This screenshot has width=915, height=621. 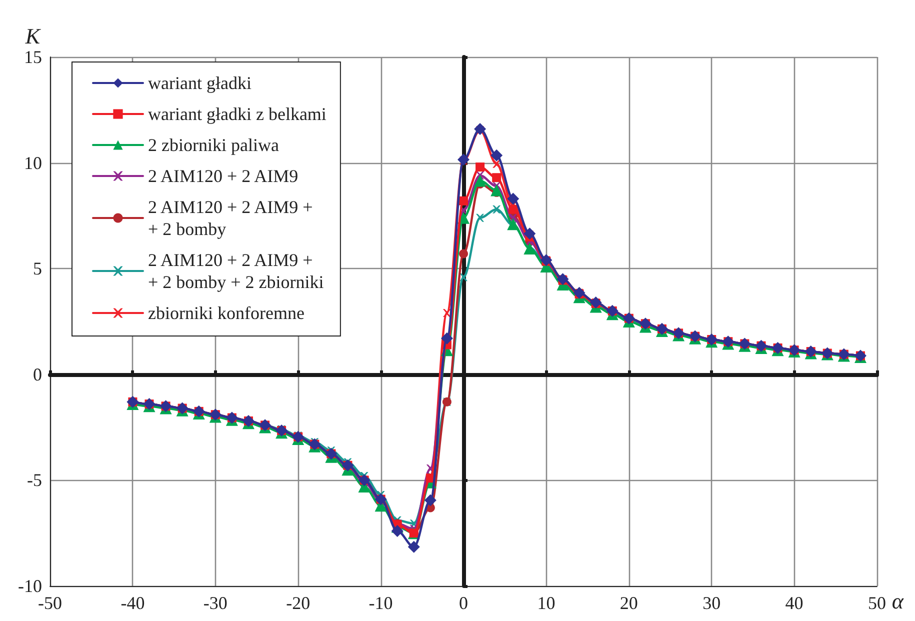 What do you see at coordinates (223, 176) in the screenshot?
I see `legend-label: 2 AIM120 + 2 AIM9` at bounding box center [223, 176].